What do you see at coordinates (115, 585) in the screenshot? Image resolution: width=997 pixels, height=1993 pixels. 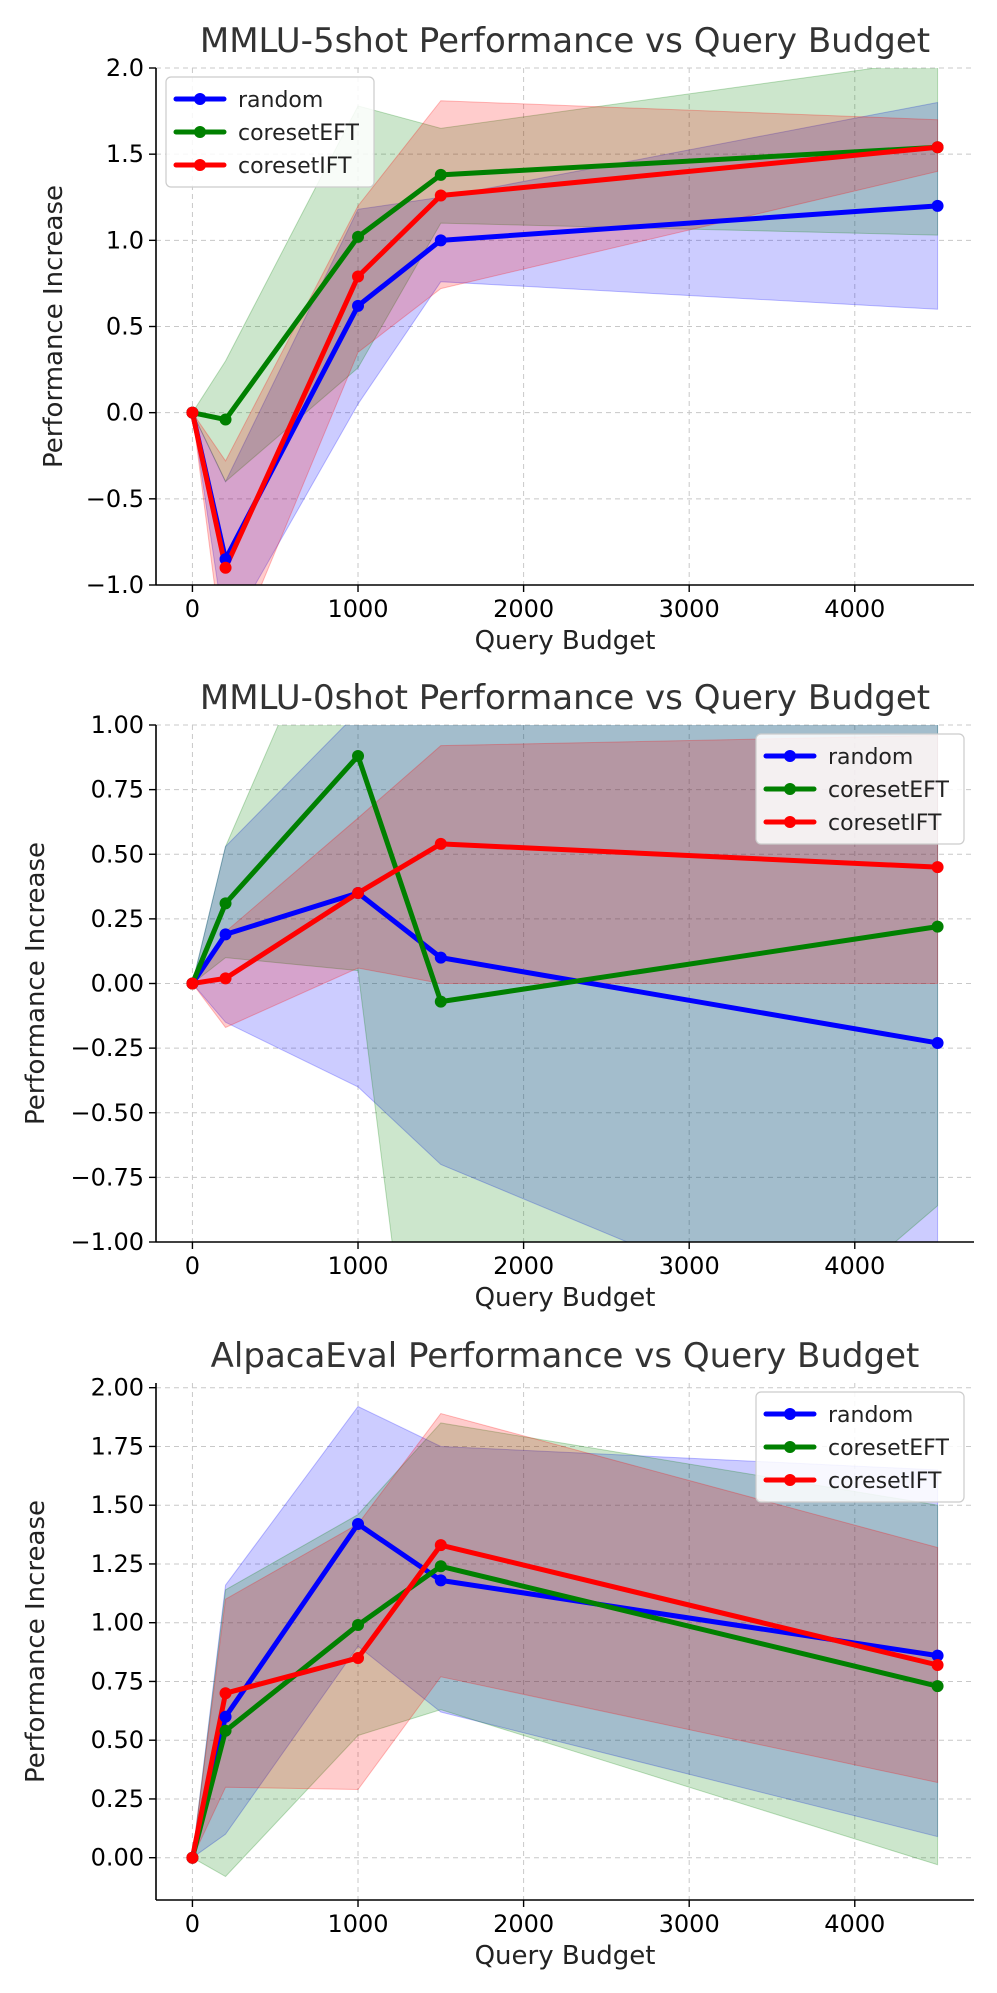 I see `y-tick-label: −1.0` at bounding box center [115, 585].